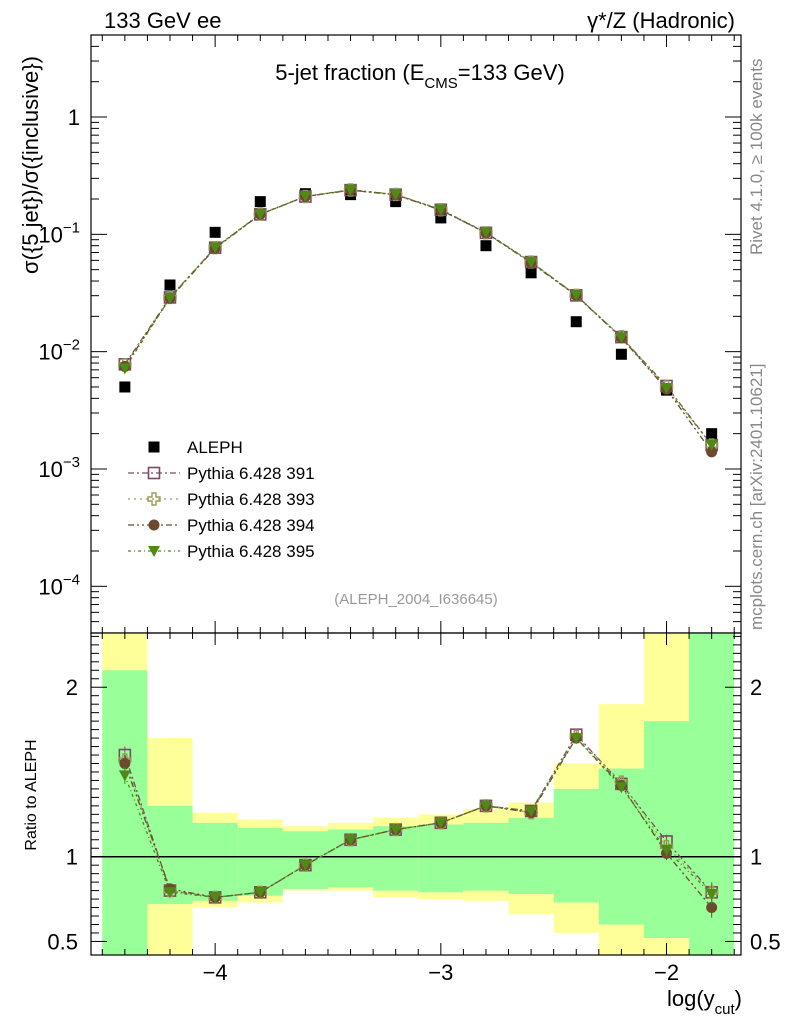 The width and height of the screenshot is (786, 1029). Describe the element at coordinates (251, 499) in the screenshot. I see `legend-label: Pythia 6.428 393` at that location.